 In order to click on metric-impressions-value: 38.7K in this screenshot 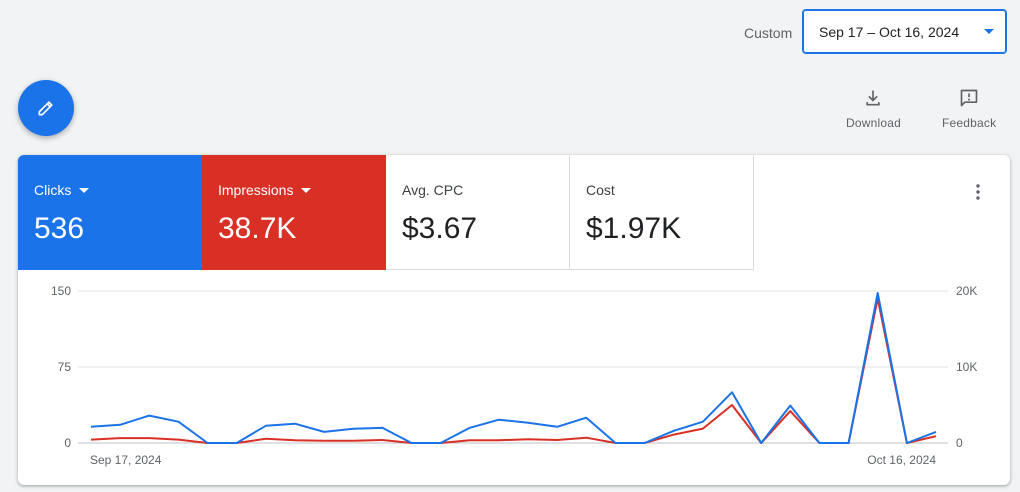, I will do `click(257, 228)`.